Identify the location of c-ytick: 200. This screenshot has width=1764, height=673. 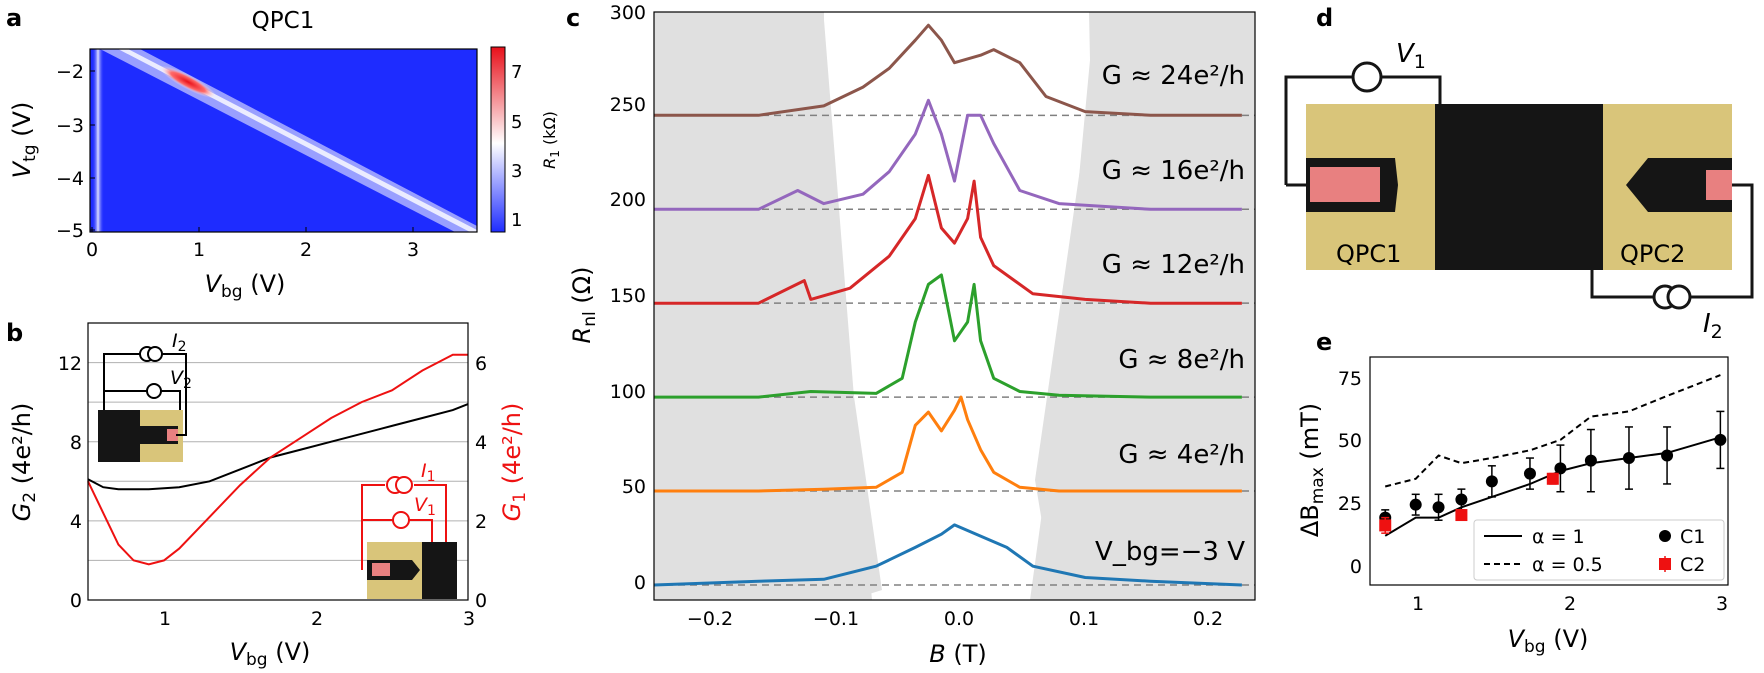
(628, 200).